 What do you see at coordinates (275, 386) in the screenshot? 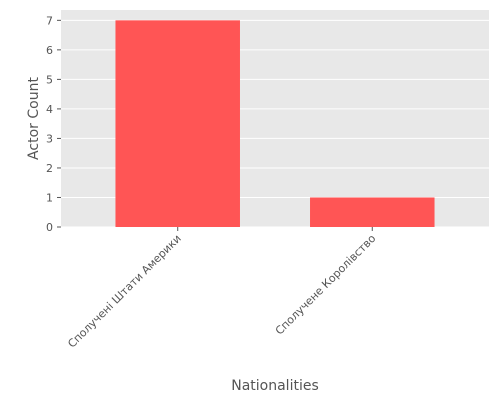
I see `x-axis-title: Nationalities` at bounding box center [275, 386].